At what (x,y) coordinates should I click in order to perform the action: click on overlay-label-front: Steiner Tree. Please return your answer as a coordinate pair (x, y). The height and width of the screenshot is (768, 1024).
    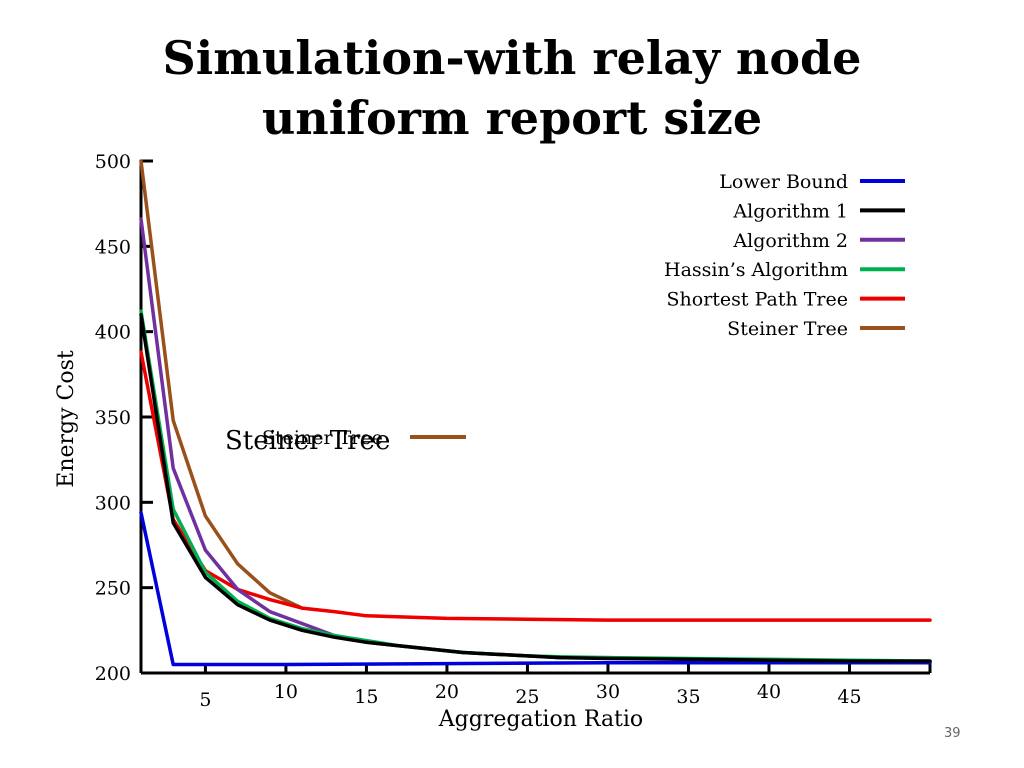
    Looking at the image, I should click on (307, 441).